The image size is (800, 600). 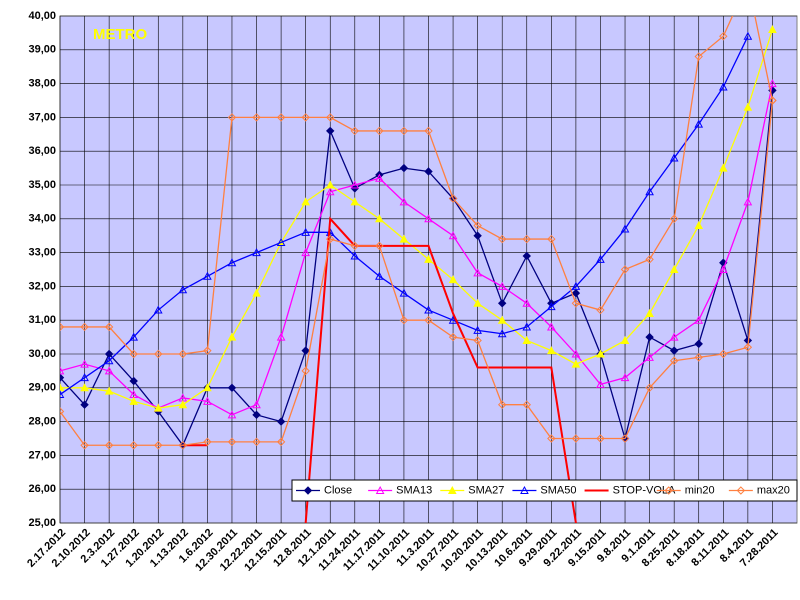 I want to click on y-tick-label: 31,00, so click(x=42, y=320).